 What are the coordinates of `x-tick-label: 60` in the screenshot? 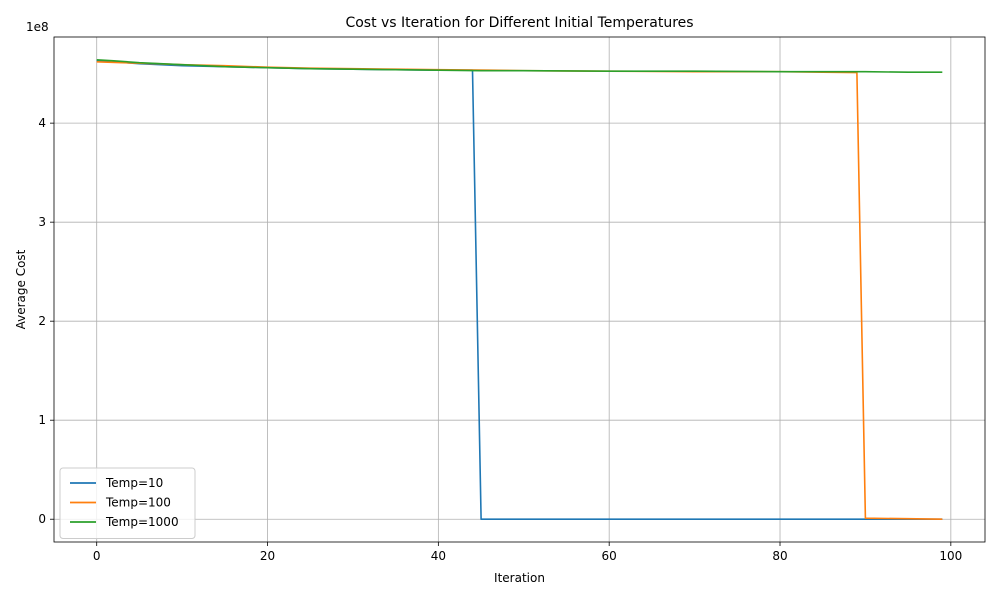 It's located at (609, 556).